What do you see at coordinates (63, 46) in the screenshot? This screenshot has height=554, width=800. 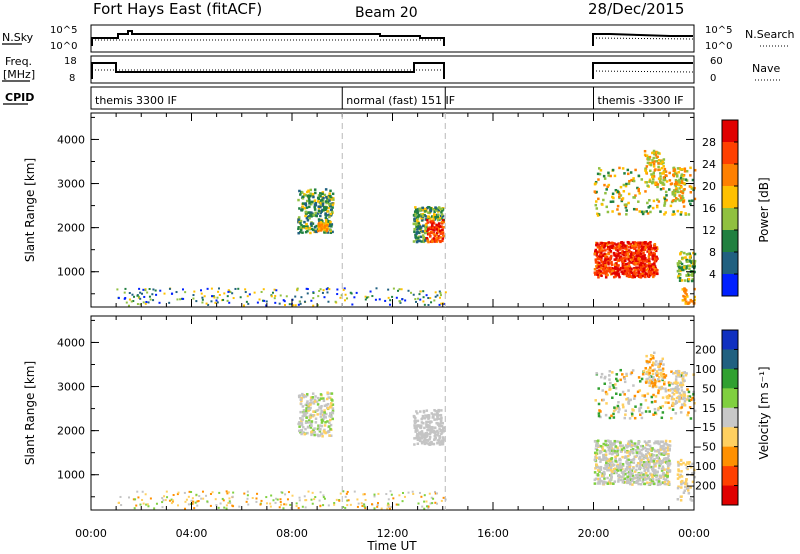 I see `noise-tick-left-bottom: 10^0` at bounding box center [63, 46].